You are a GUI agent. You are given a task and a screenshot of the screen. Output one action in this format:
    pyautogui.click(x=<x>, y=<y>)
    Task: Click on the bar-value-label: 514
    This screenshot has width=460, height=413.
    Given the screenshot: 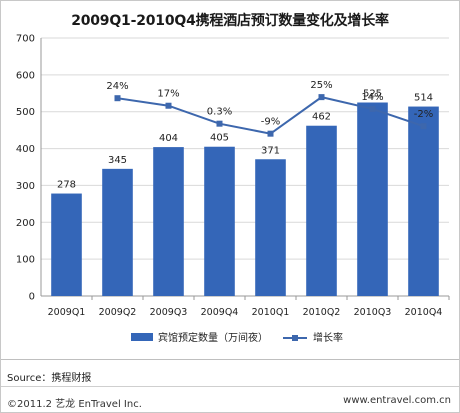 What is the action you would take?
    pyautogui.click(x=423, y=98)
    